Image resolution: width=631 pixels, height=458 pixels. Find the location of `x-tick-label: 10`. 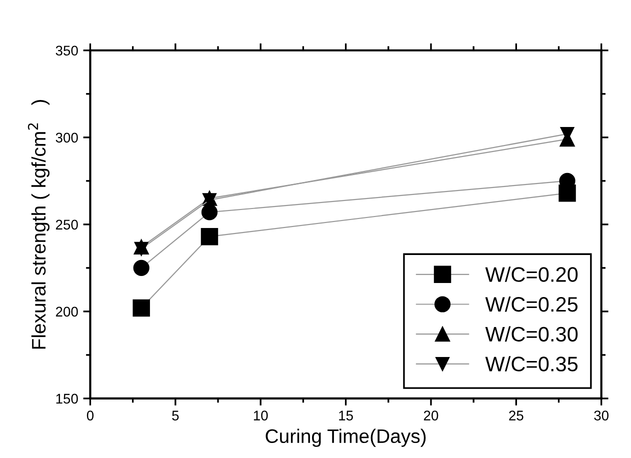

x-tick-label: 10 is located at coordinates (261, 415).